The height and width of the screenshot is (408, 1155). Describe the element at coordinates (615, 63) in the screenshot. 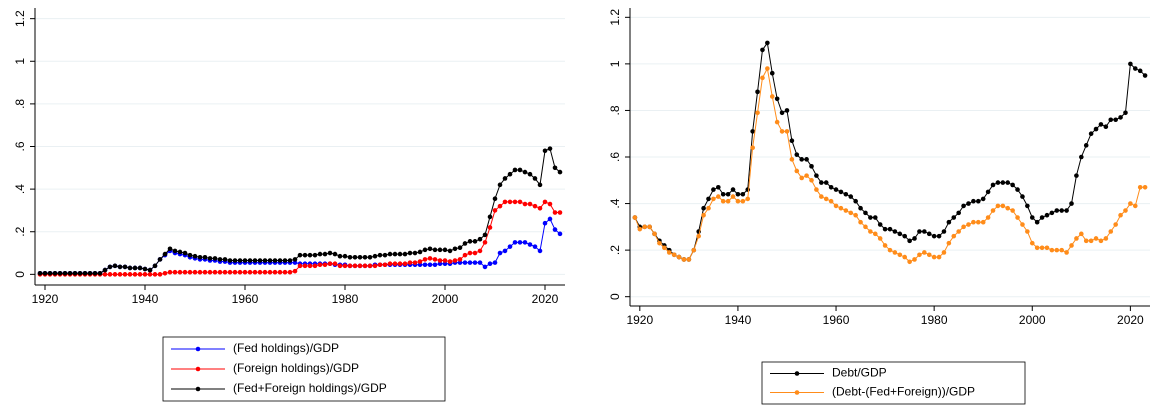

I see `y-tick-label: 1` at that location.